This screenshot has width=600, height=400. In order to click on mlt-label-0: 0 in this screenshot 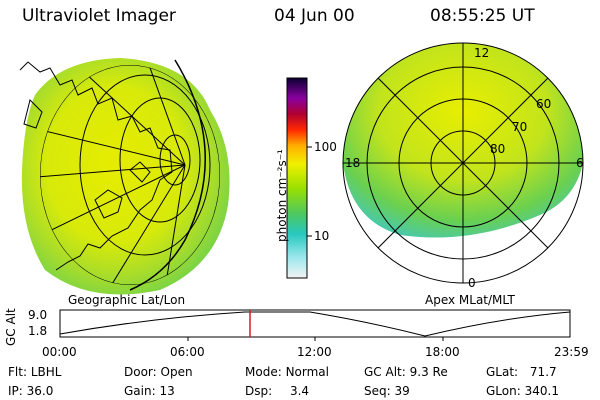, I will do `click(472, 283)`.